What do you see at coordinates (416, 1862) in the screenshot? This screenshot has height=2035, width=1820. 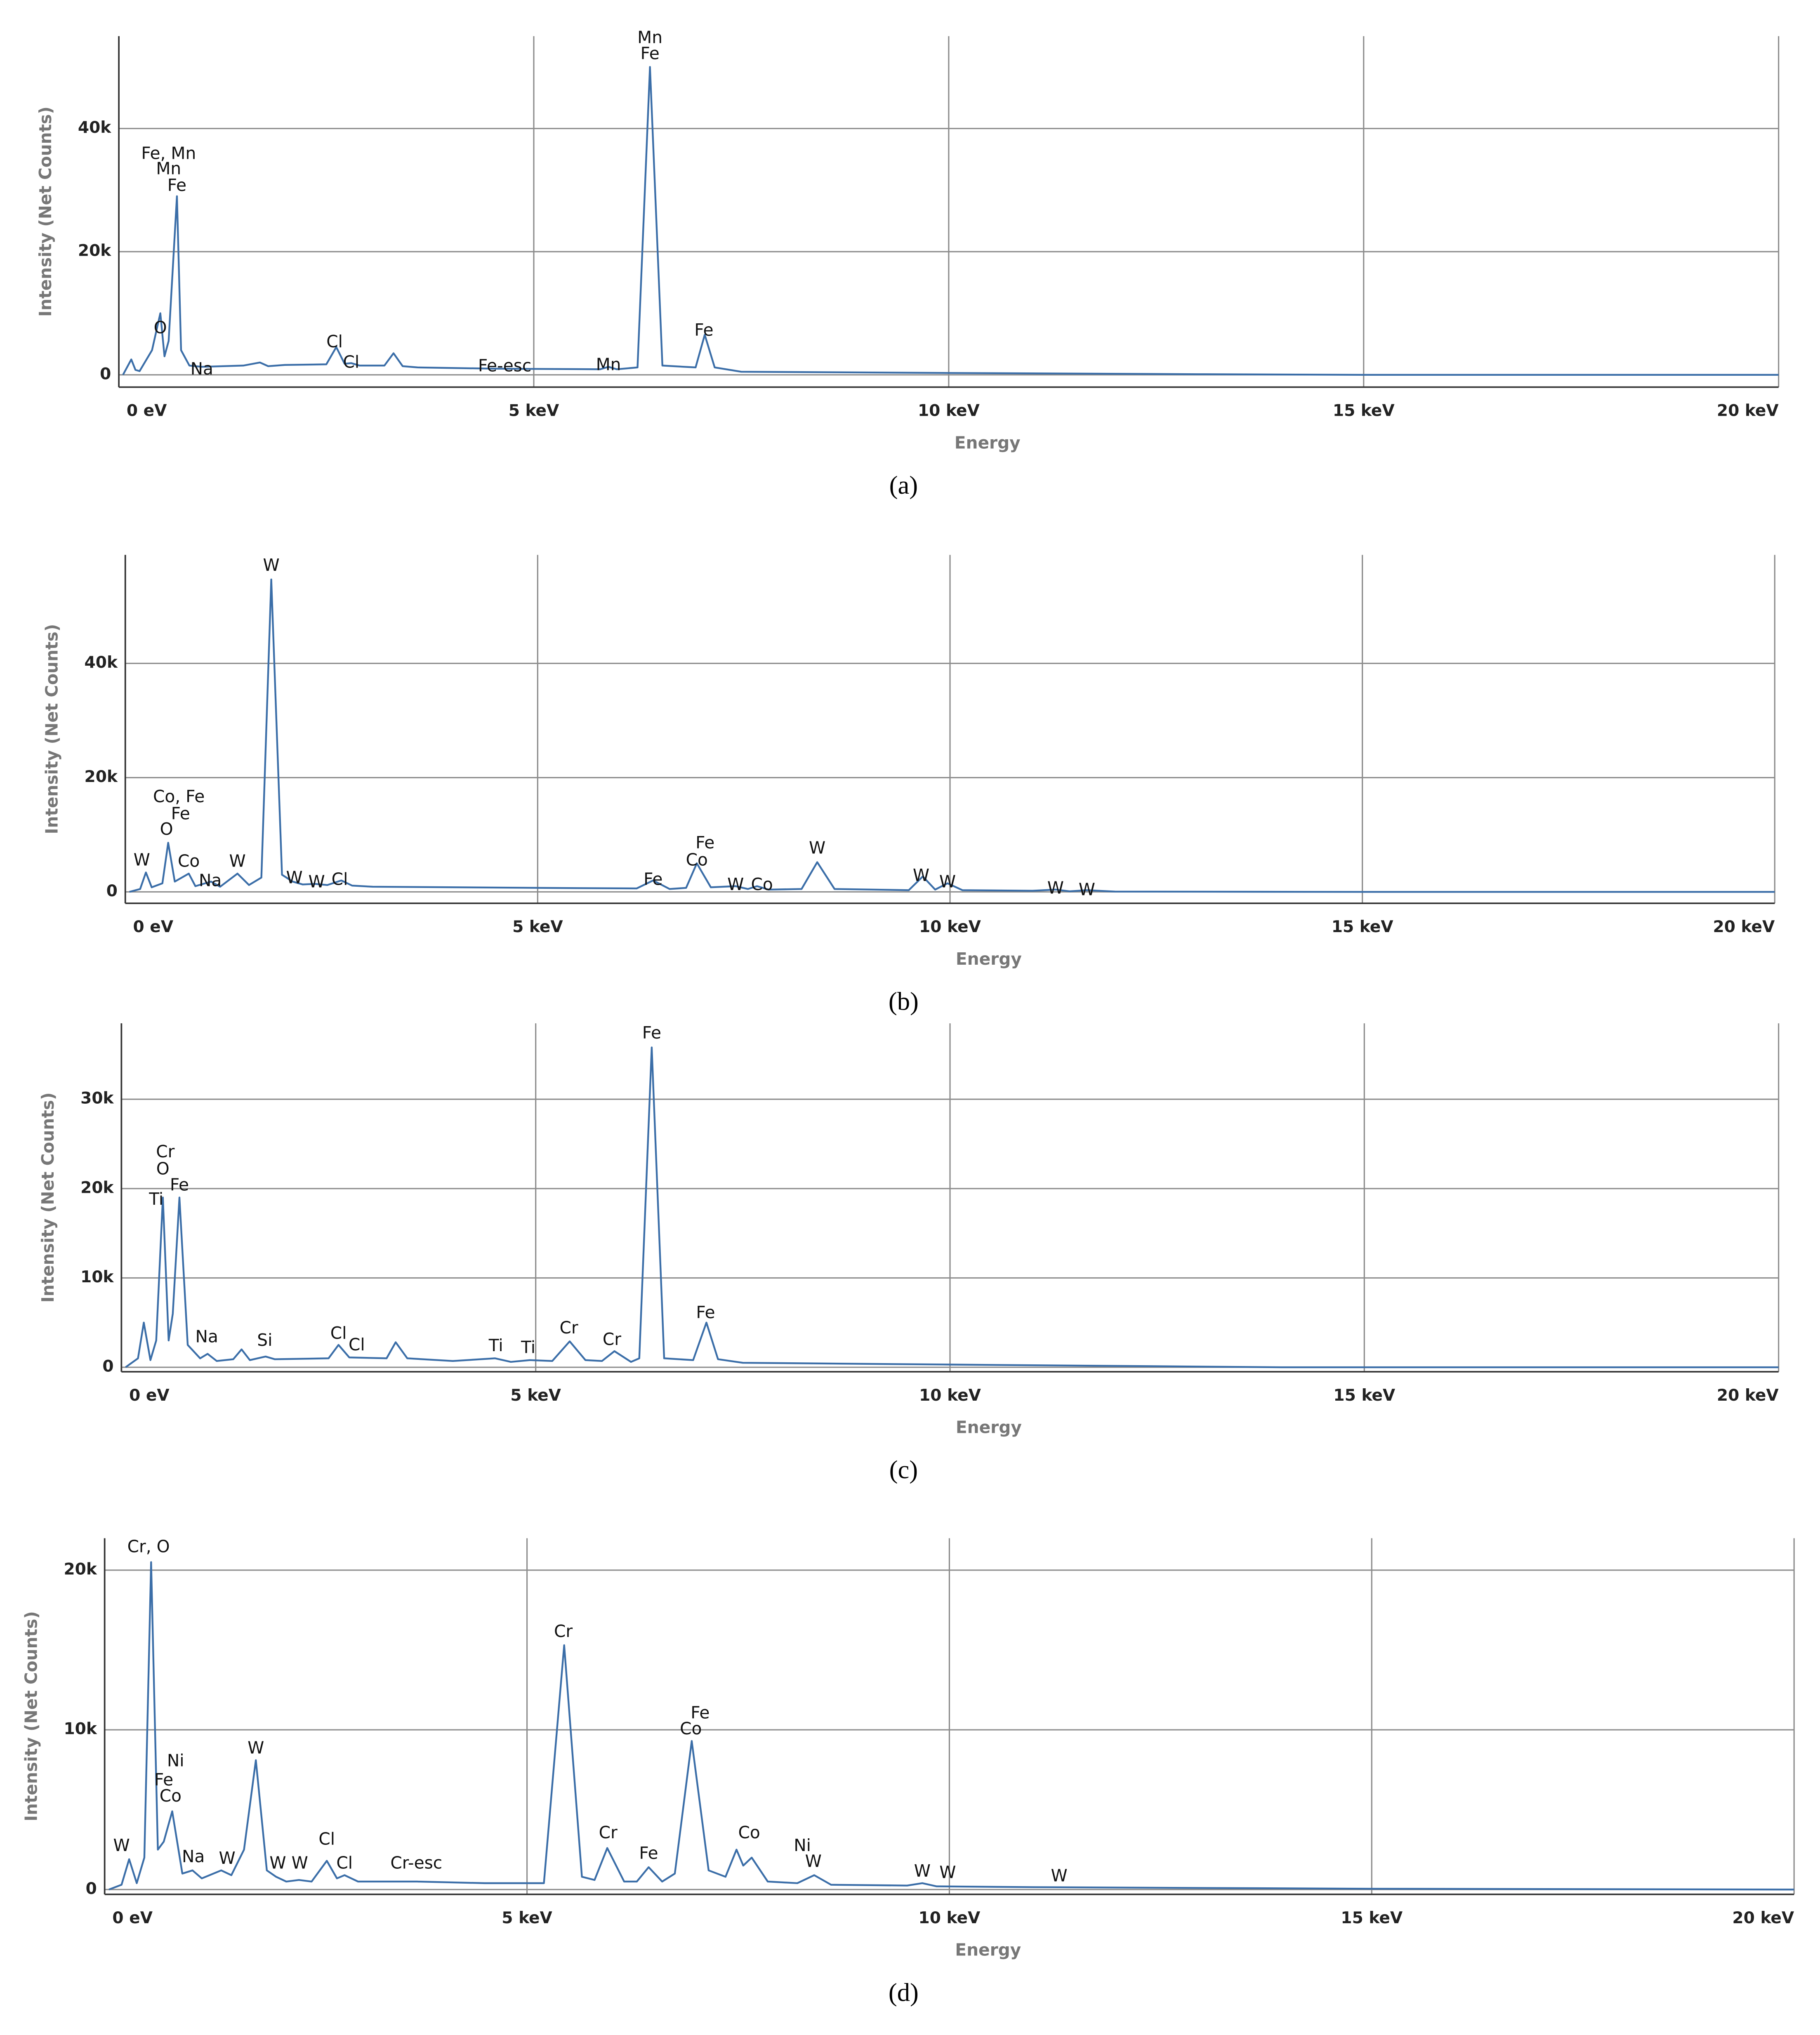 I see `peak-label: Cr-esc` at bounding box center [416, 1862].